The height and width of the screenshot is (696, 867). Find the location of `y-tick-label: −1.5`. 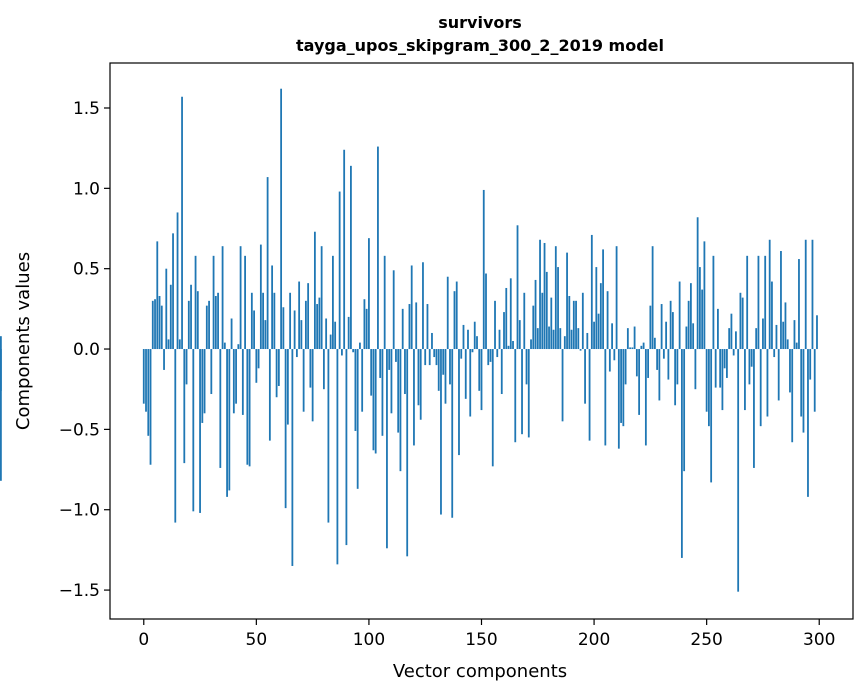

y-tick-label: −1.5 is located at coordinates (79, 591).